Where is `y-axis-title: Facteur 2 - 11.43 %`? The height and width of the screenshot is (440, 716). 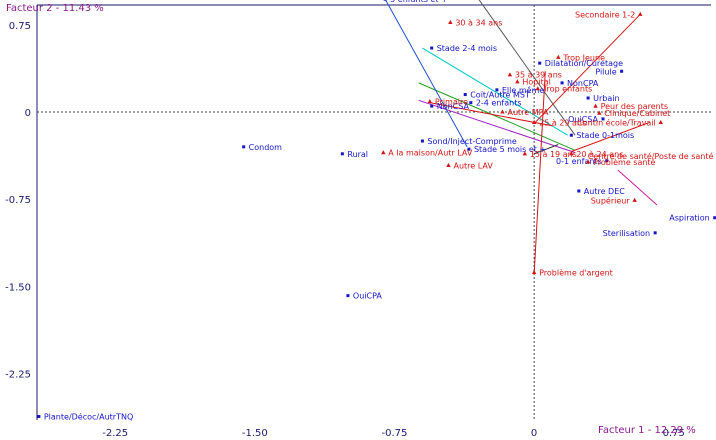
y-axis-title: Facteur 2 - 11.43 % is located at coordinates (55, 8).